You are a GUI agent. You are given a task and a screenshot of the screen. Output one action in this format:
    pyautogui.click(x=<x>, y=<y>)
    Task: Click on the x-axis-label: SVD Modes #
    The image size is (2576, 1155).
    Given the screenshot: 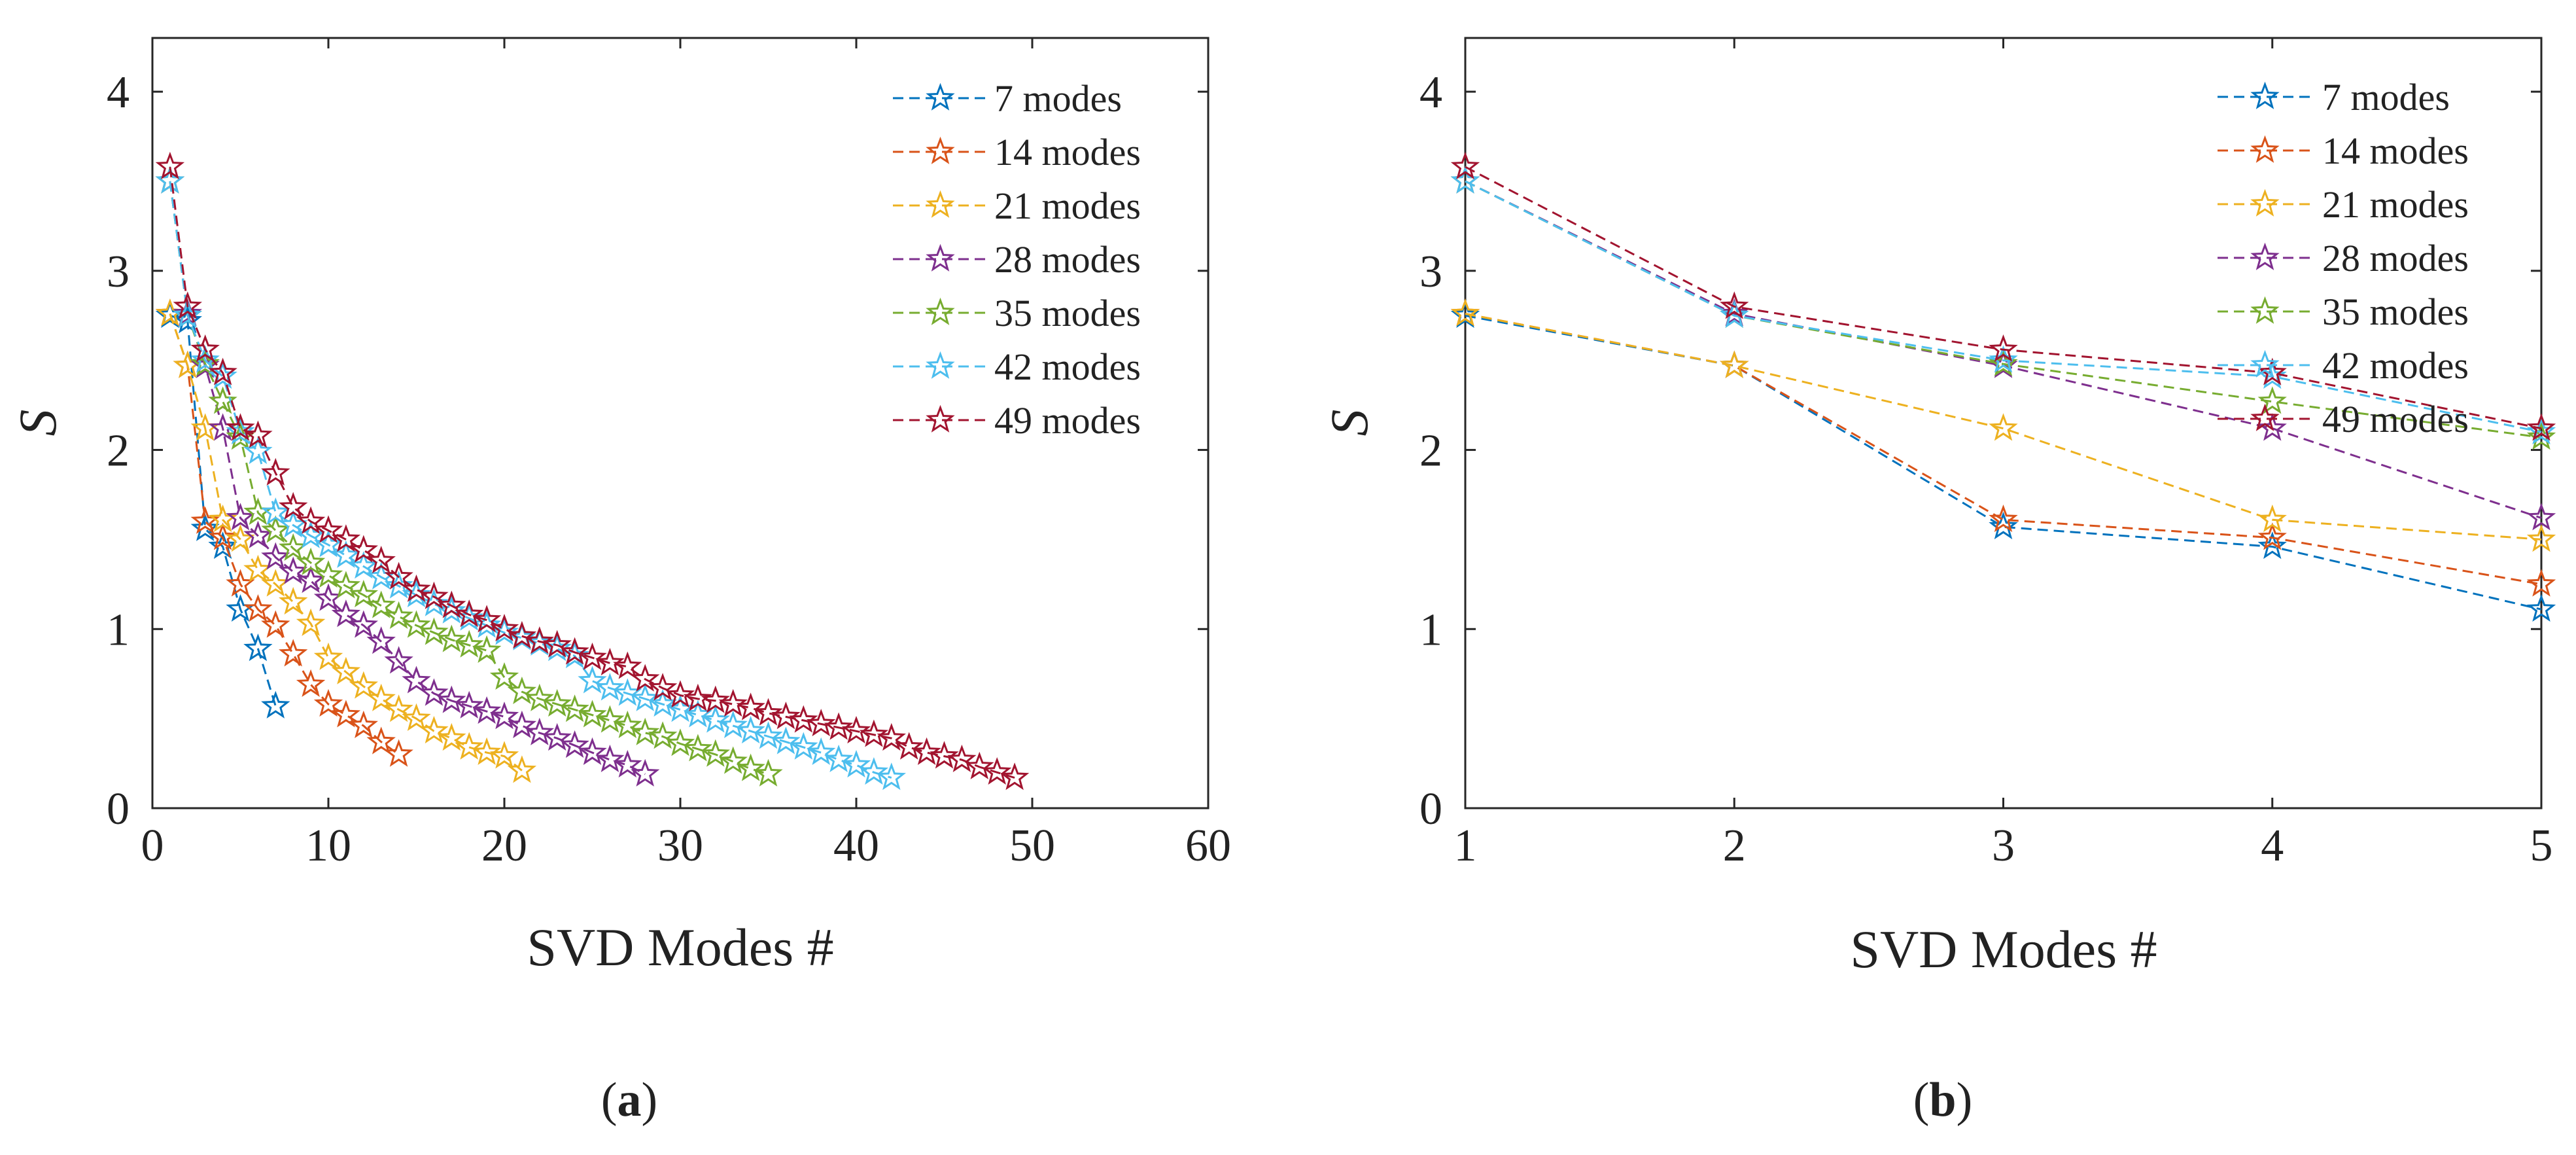 What is the action you would take?
    pyautogui.click(x=2004, y=949)
    